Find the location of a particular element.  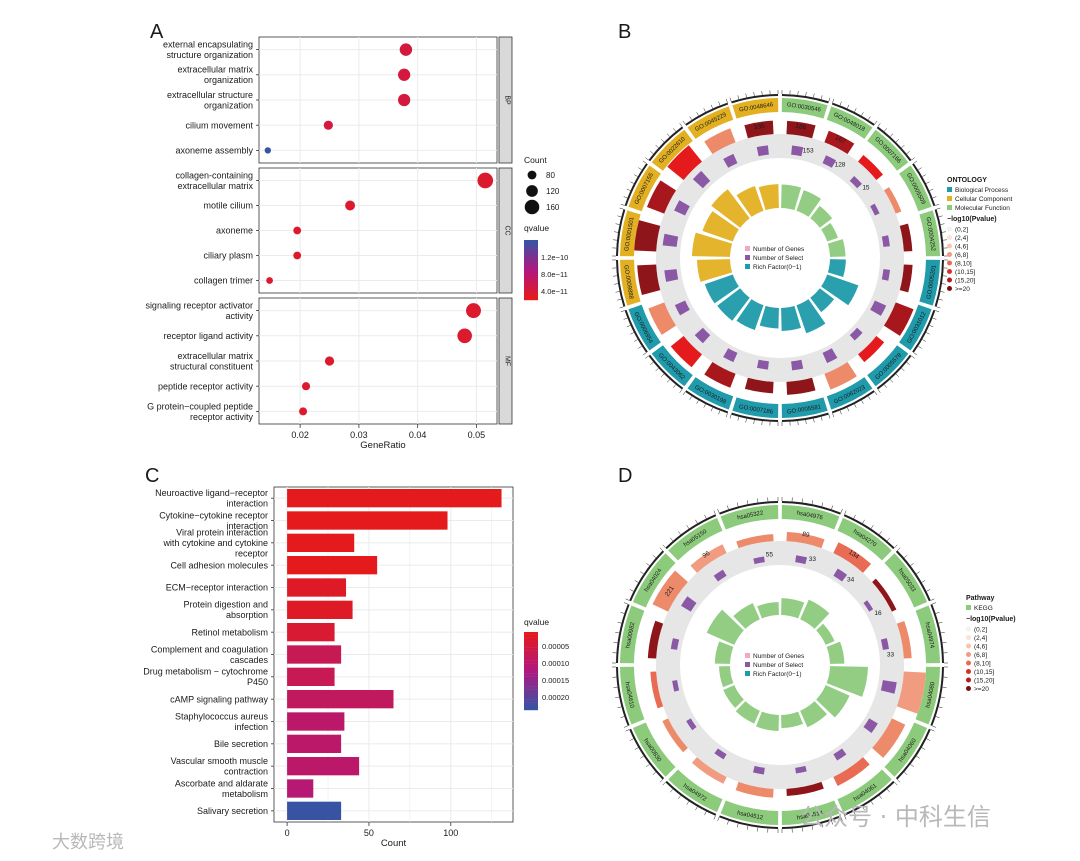

center-legend-label: Rich Factor(0−1) is located at coordinates (777, 267).